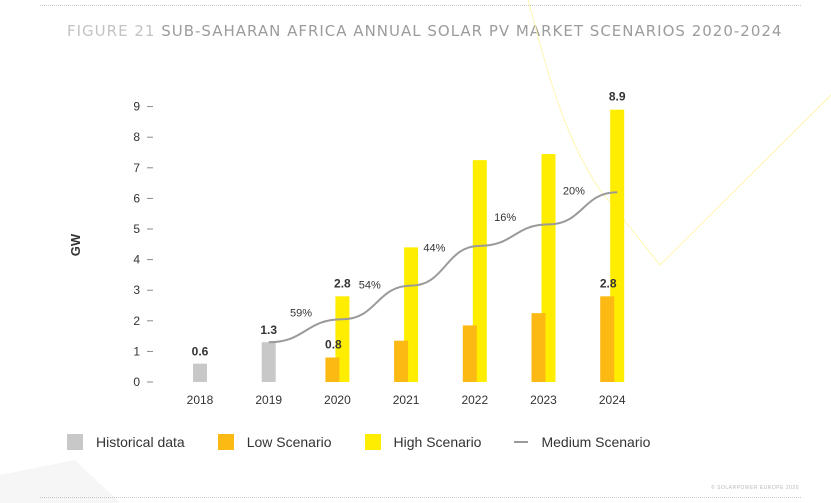 The image size is (831, 503). I want to click on data-label-historical: 0.6, so click(200, 352).